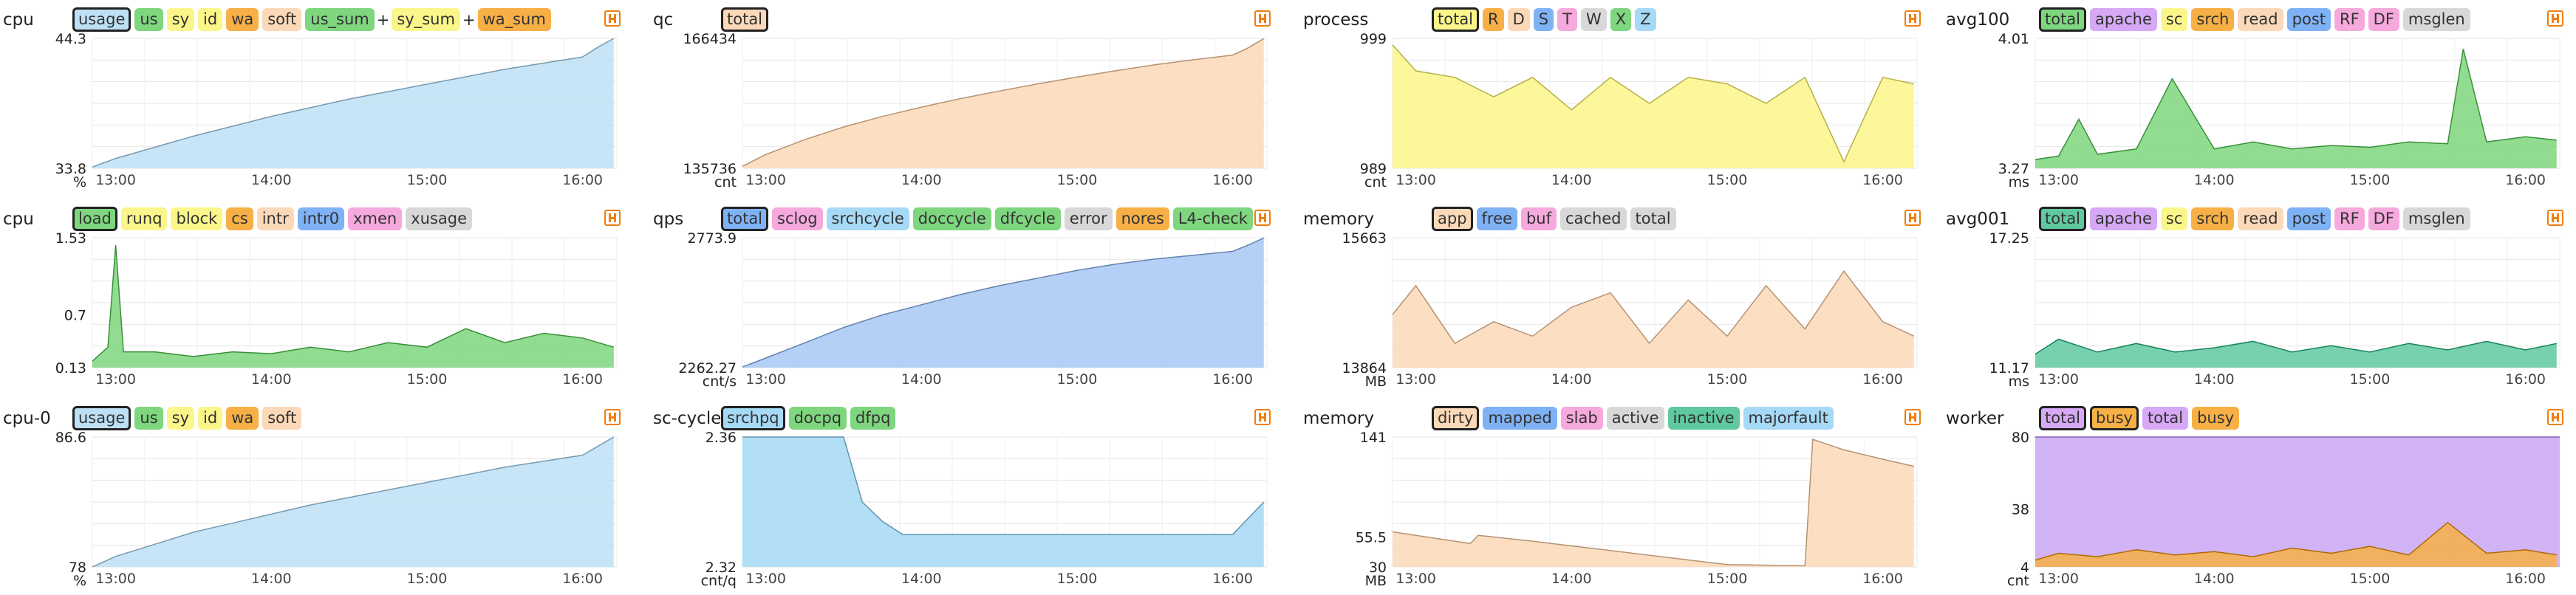  What do you see at coordinates (94, 219) in the screenshot?
I see `metric-tag-load: load` at bounding box center [94, 219].